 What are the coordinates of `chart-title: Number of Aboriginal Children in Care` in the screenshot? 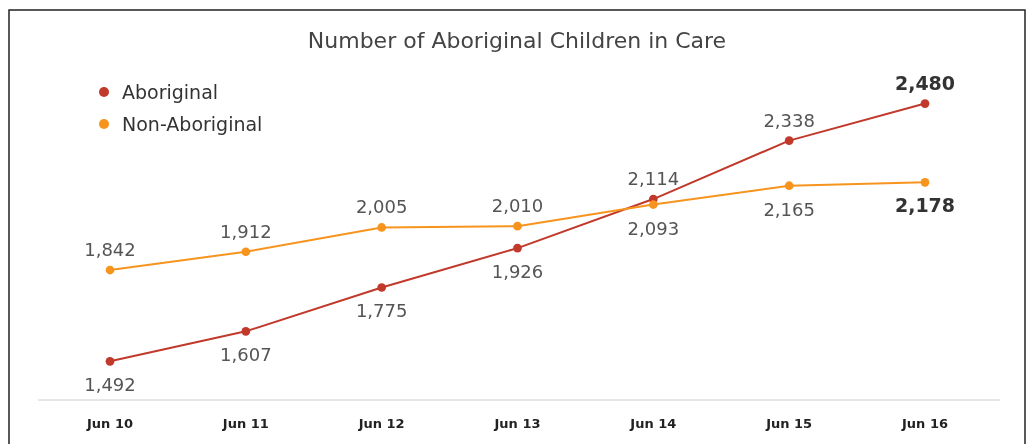 It's located at (517, 40).